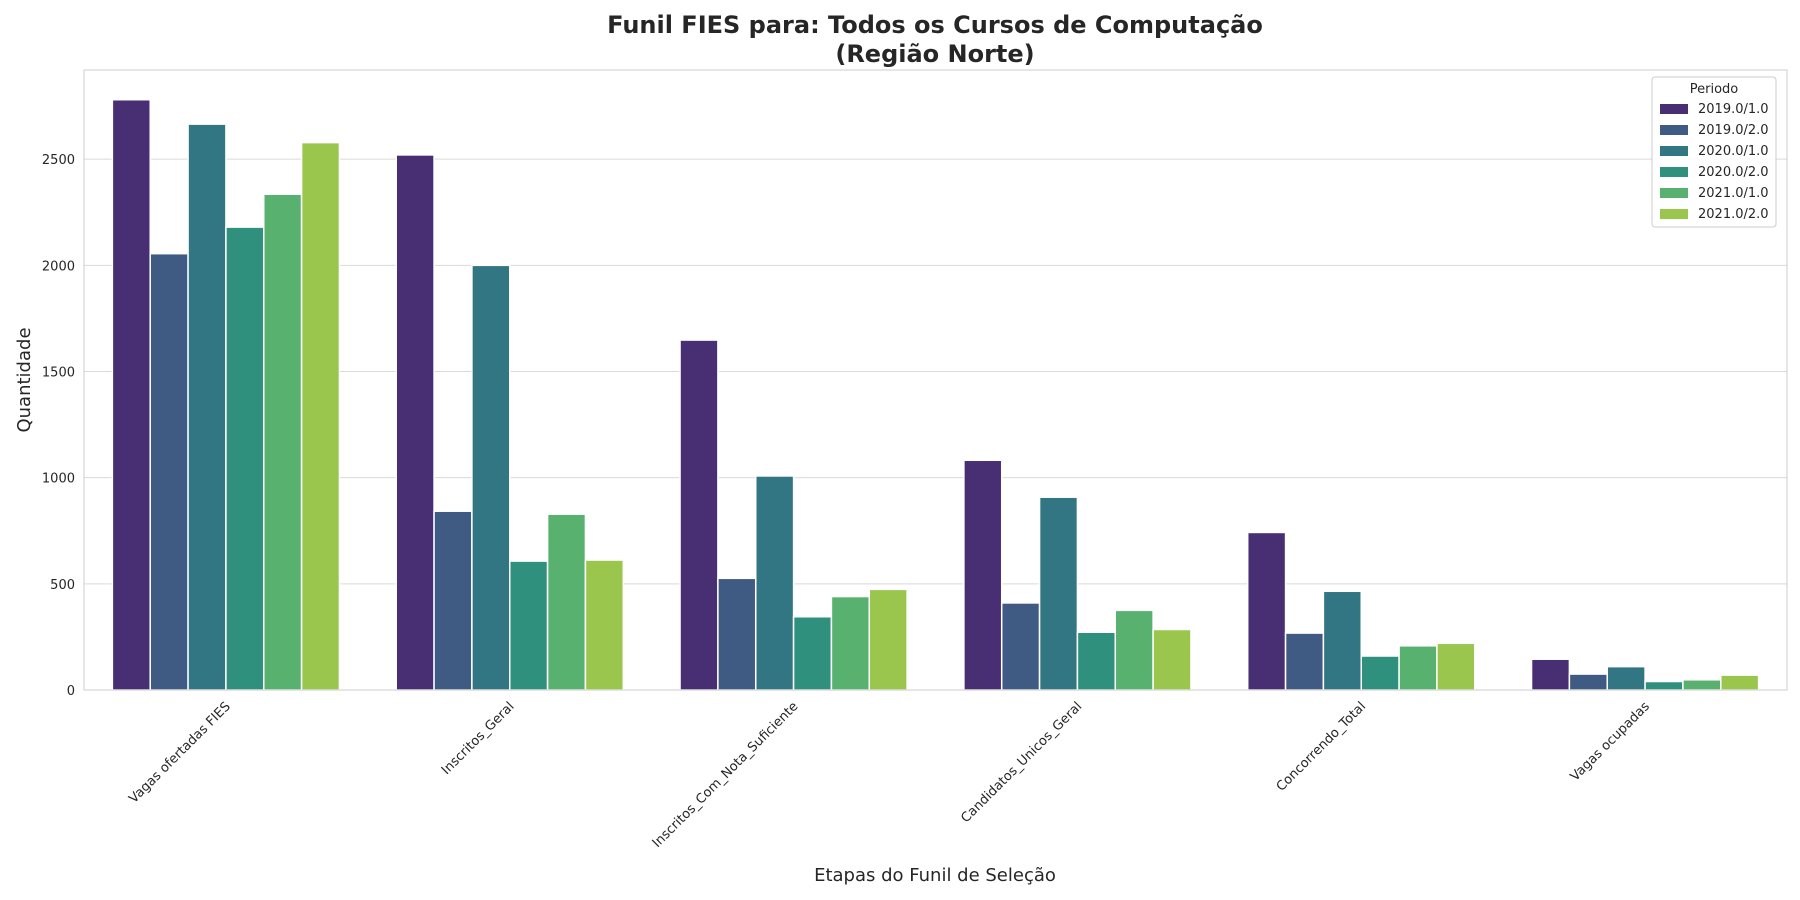 This screenshot has height=900, width=1800. What do you see at coordinates (179, 752) in the screenshot?
I see `x-tick-label: Vagas ofertadas FIES` at bounding box center [179, 752].